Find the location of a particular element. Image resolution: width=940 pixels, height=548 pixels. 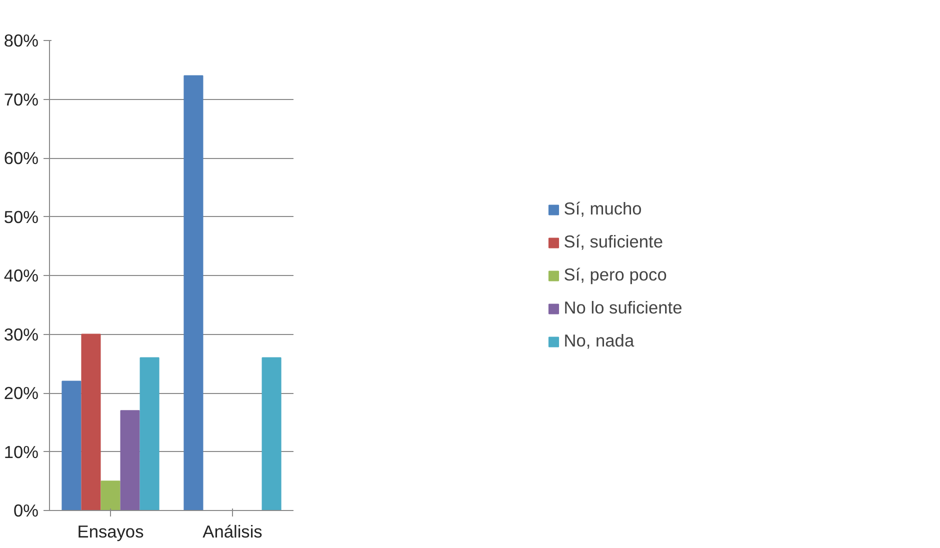

y-tick-label: 70% is located at coordinates (21, 99).